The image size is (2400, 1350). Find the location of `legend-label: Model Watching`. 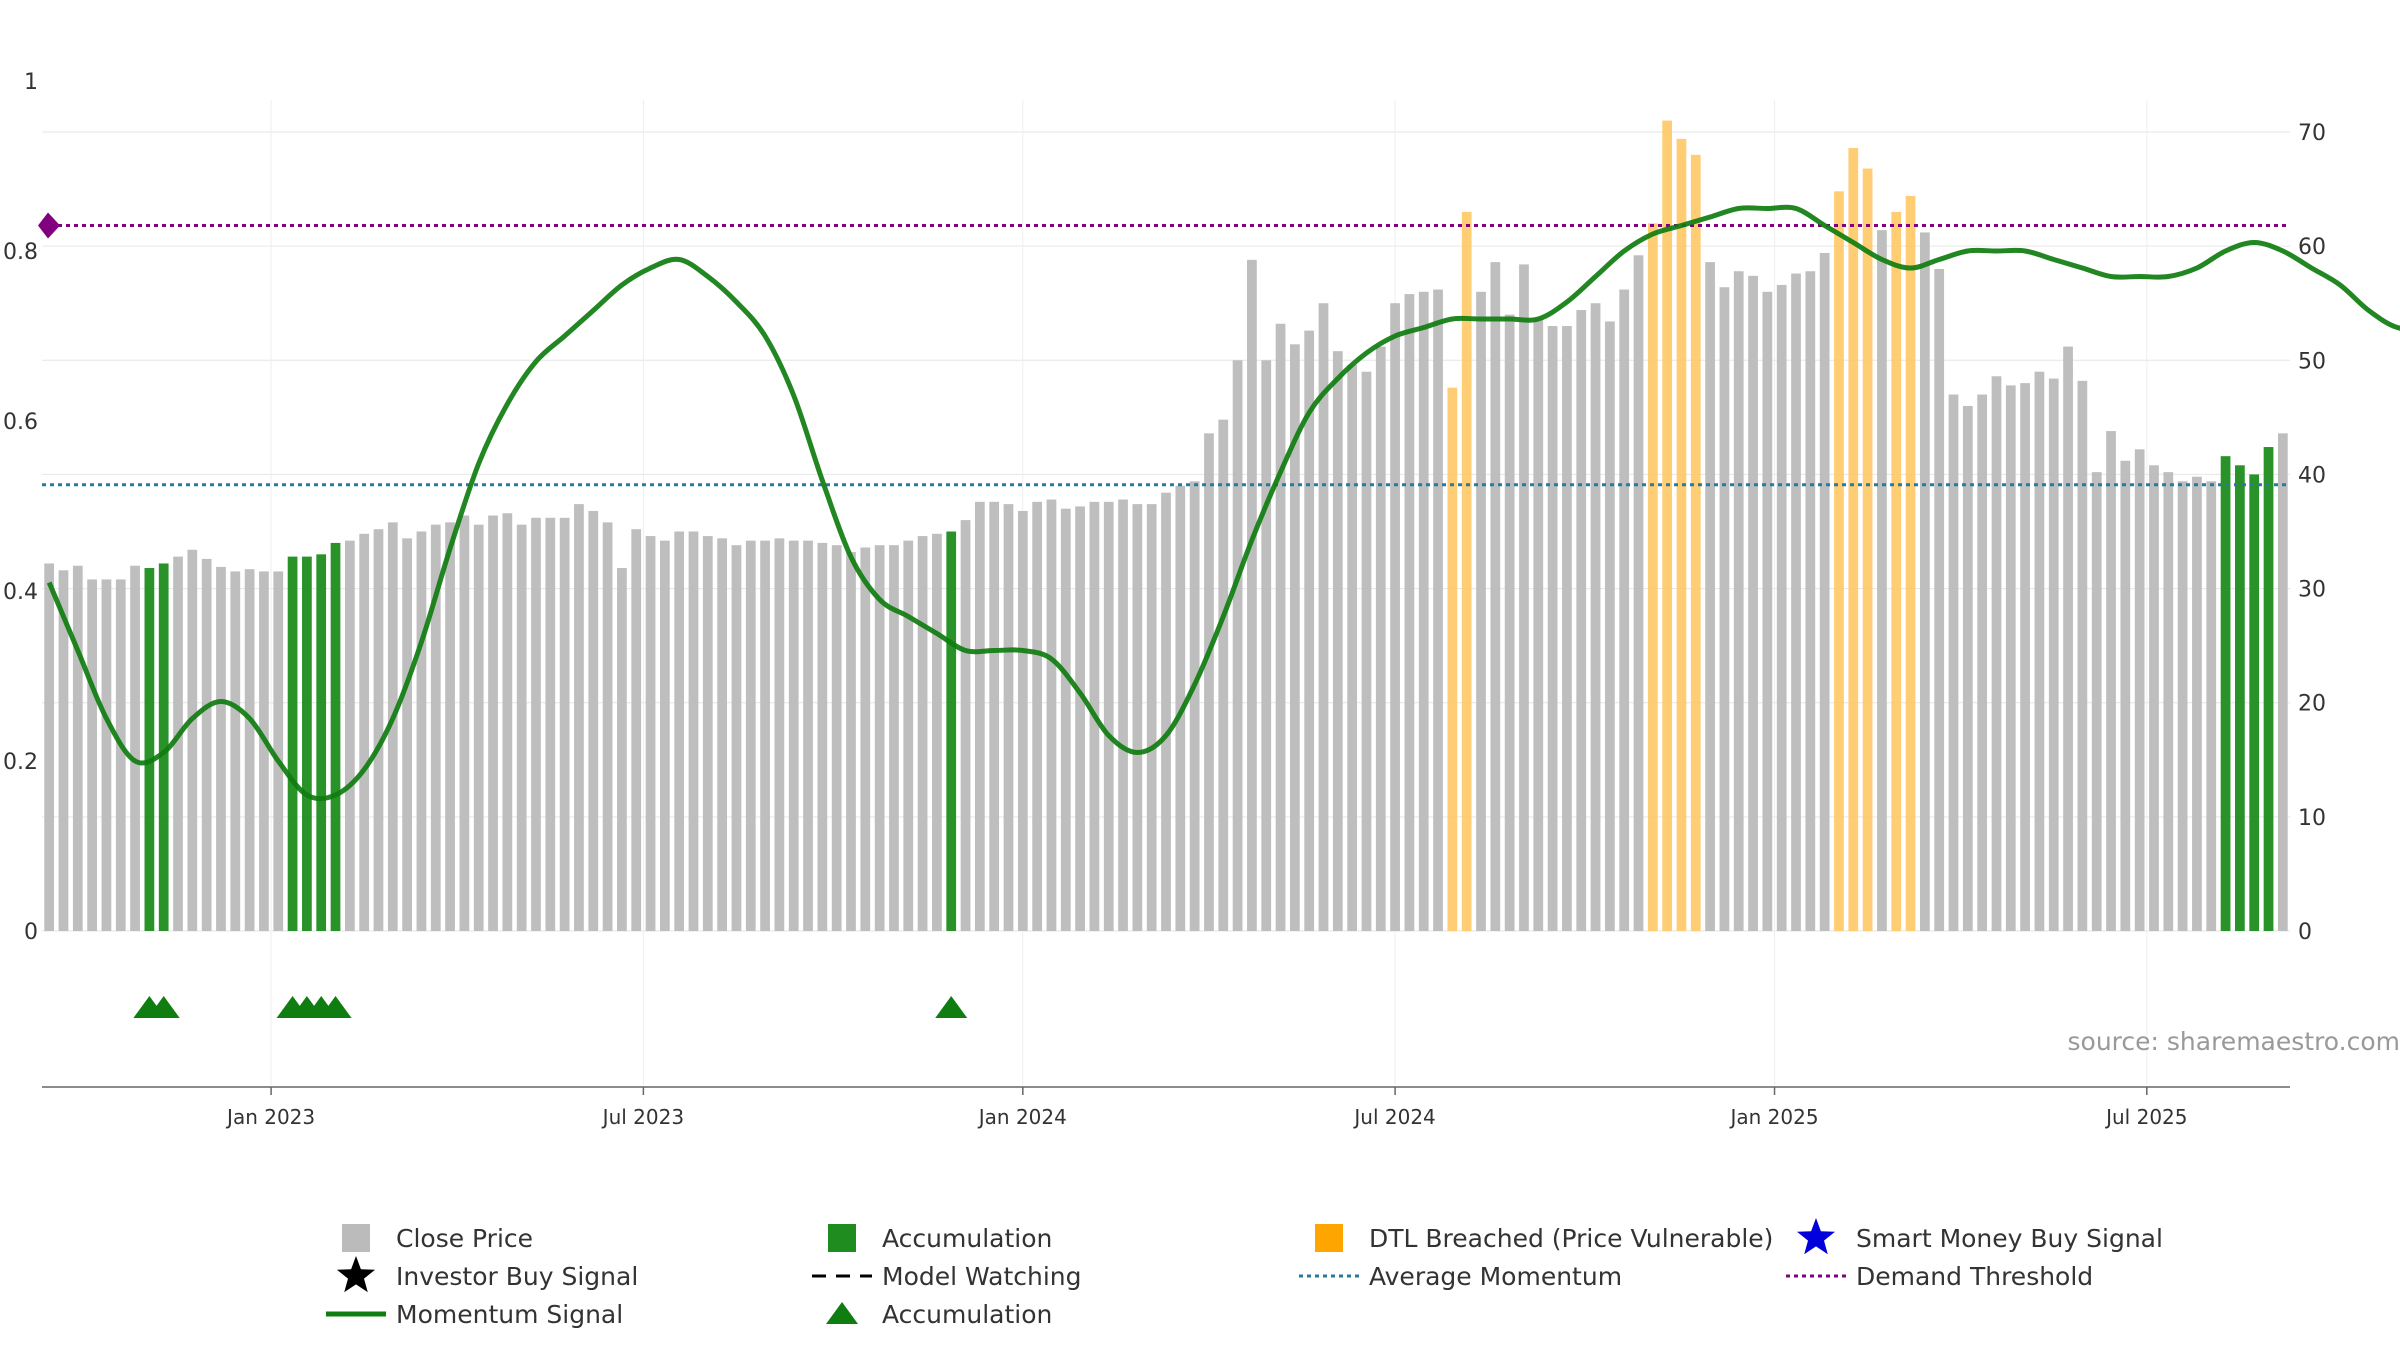

legend-label: Model Watching is located at coordinates (982, 1276).